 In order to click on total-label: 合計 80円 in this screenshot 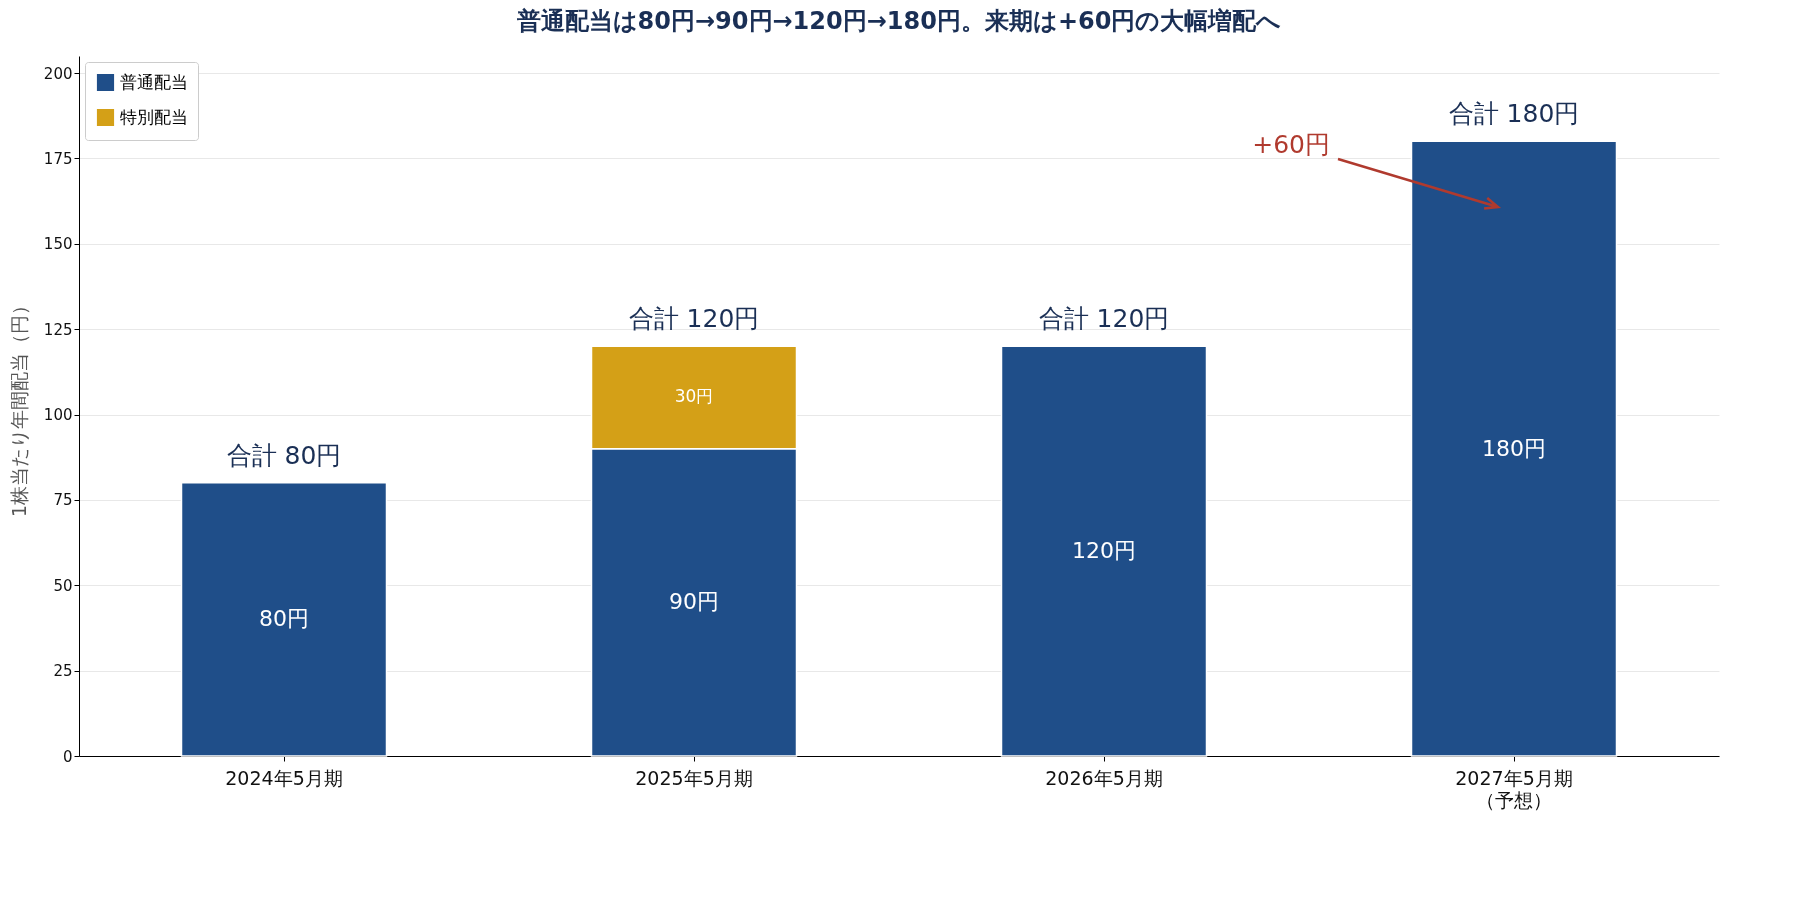, I will do `click(284, 455)`.